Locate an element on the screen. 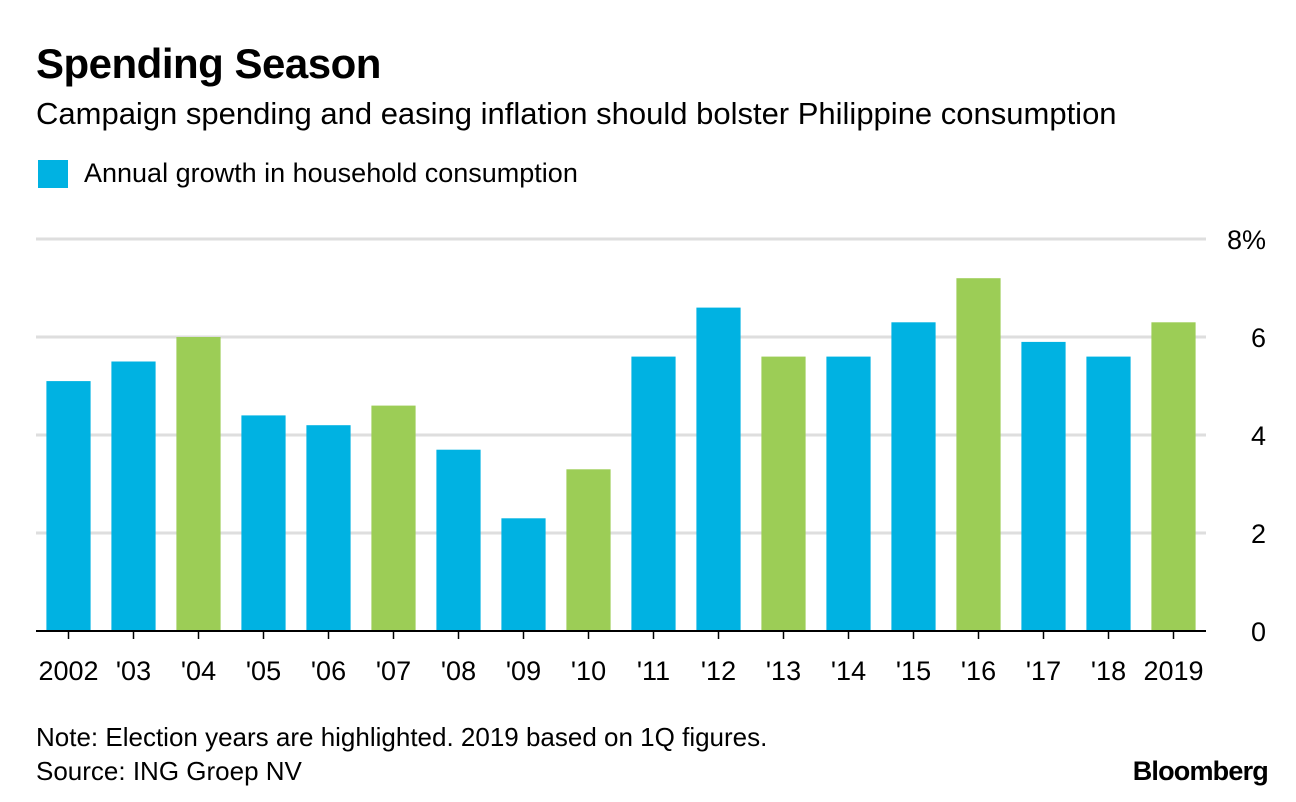  x-tick-label: '14 is located at coordinates (848, 671).